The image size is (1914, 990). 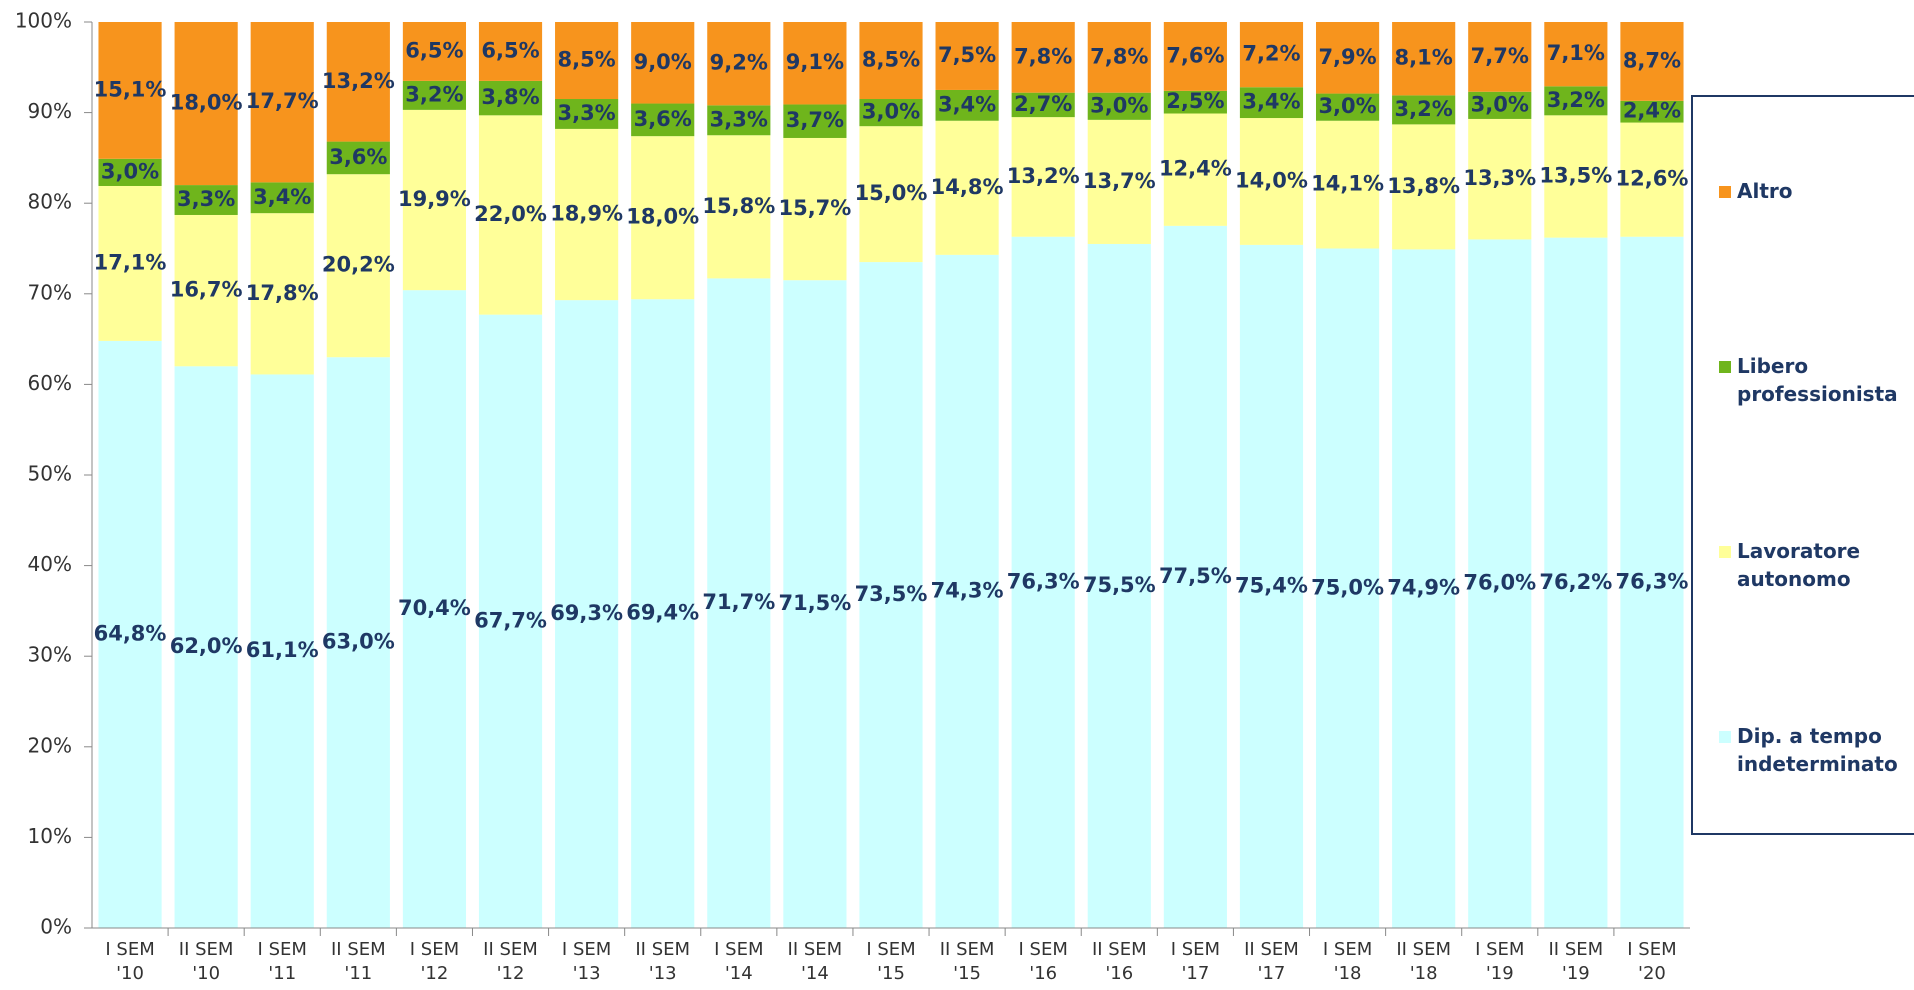 I want to click on y-tick-label: 80%, so click(x=50, y=202).